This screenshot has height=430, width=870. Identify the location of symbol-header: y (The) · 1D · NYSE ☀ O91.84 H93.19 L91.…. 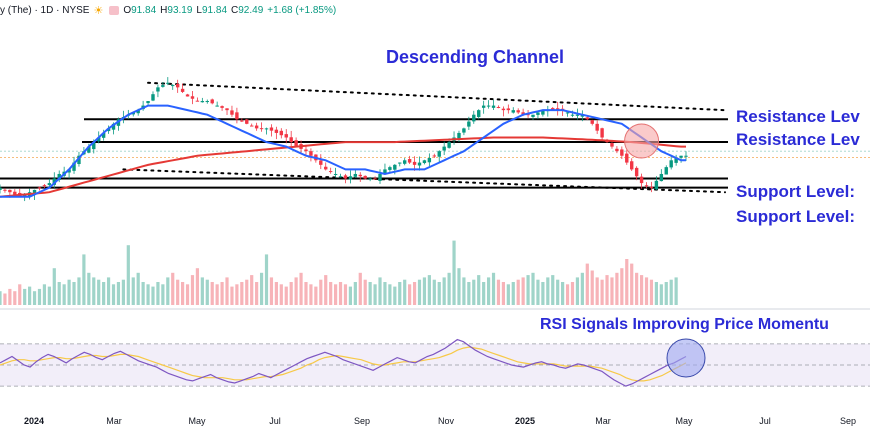
(168, 10).